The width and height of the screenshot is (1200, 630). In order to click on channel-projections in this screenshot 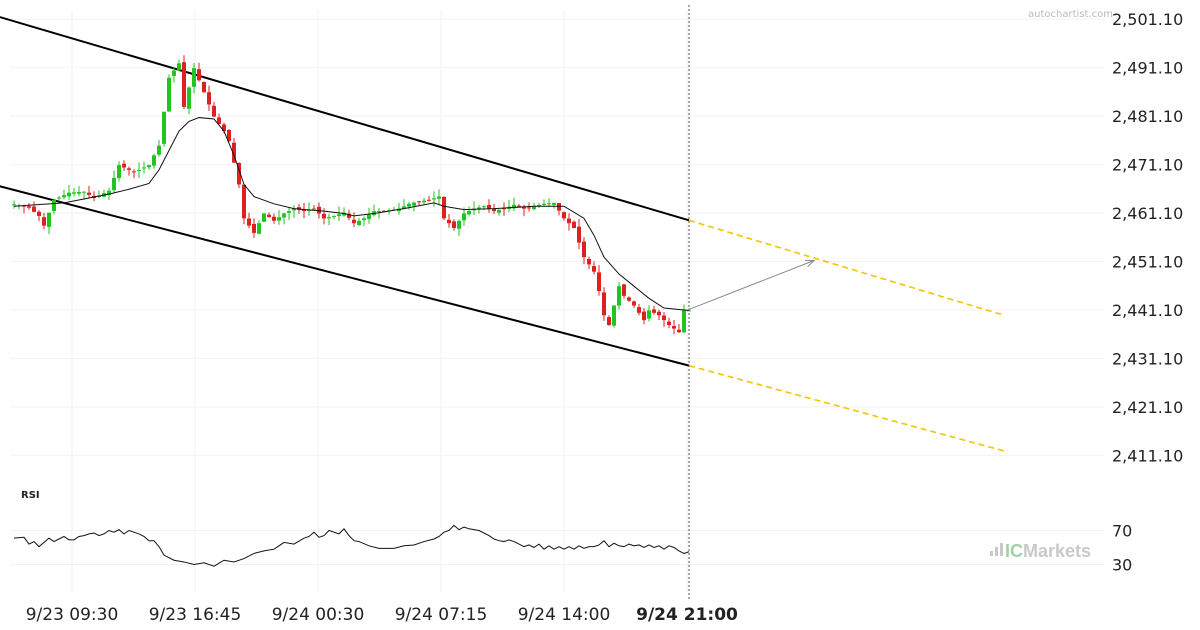, I will do `click(846, 335)`.